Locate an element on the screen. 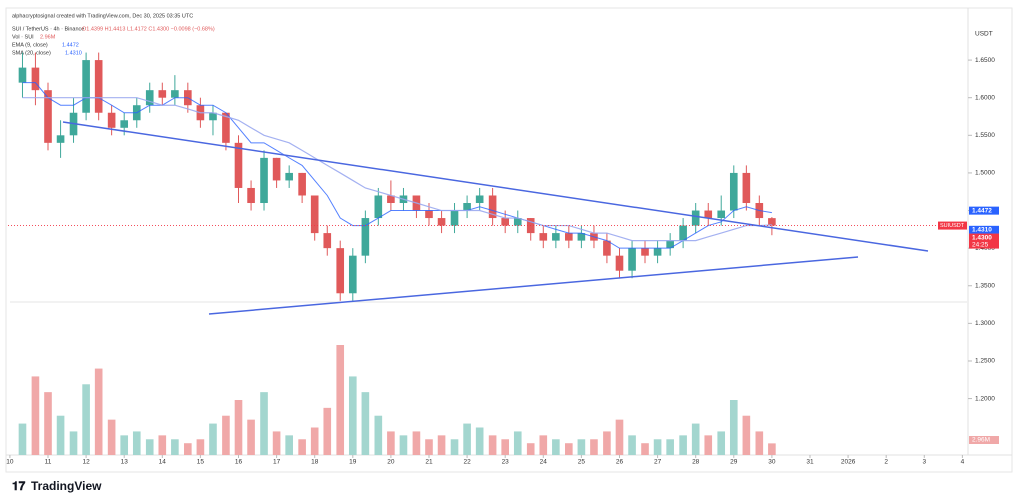 This screenshot has width=1024, height=499. x-tick-label: 18 is located at coordinates (315, 462).